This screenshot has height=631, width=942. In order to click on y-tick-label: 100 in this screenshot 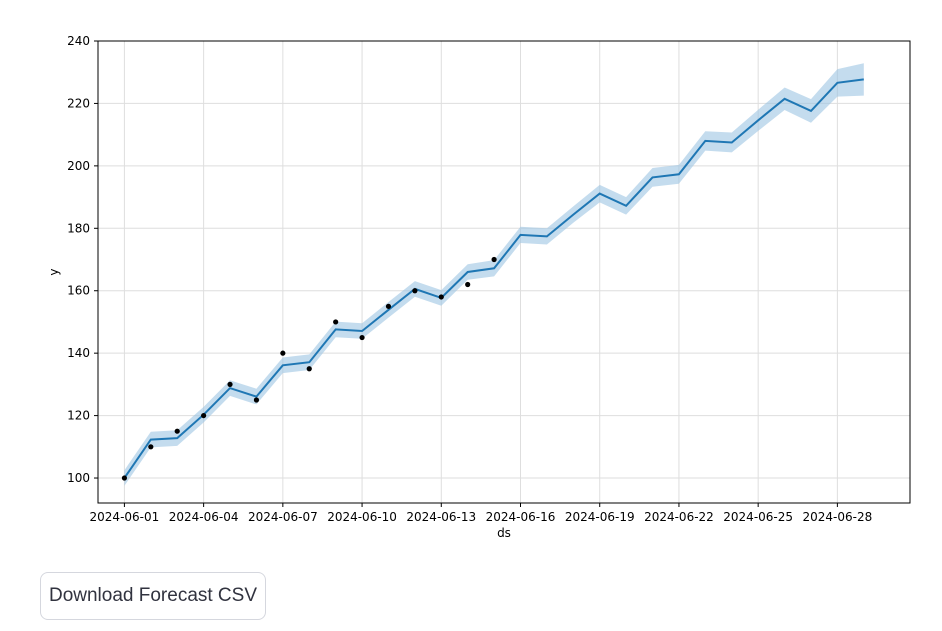, I will do `click(78, 478)`.